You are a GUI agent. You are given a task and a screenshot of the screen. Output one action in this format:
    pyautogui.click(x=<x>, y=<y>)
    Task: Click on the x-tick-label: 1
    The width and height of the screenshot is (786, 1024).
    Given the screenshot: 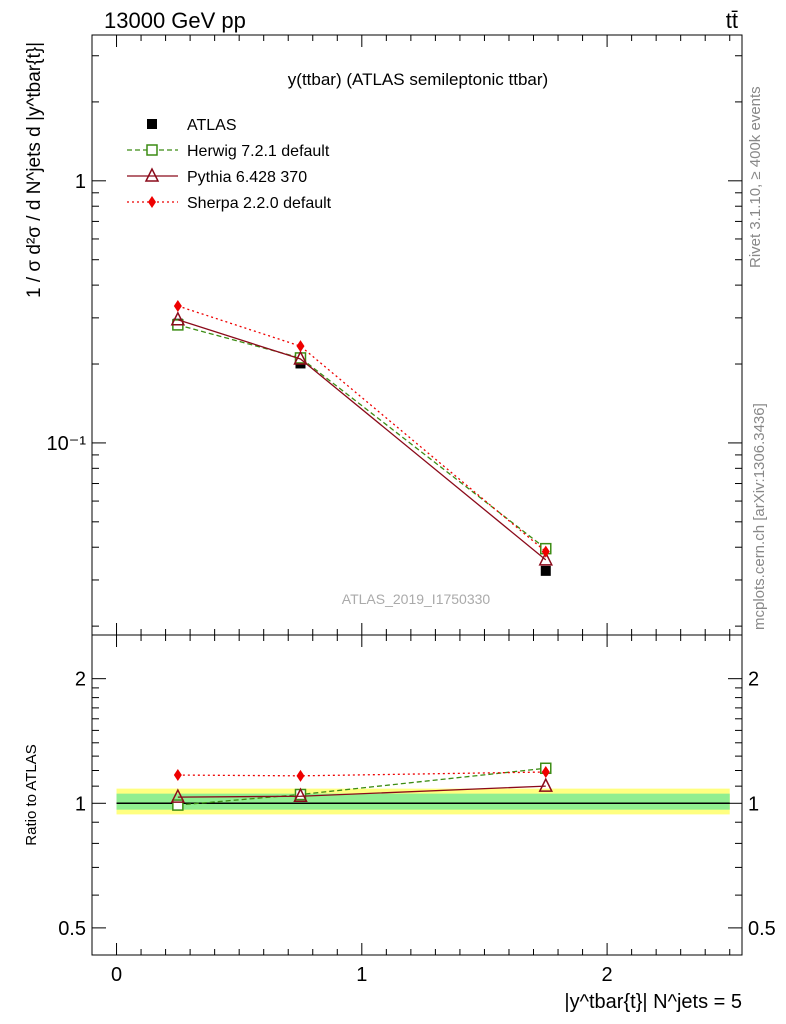 What is the action you would take?
    pyautogui.click(x=361, y=975)
    